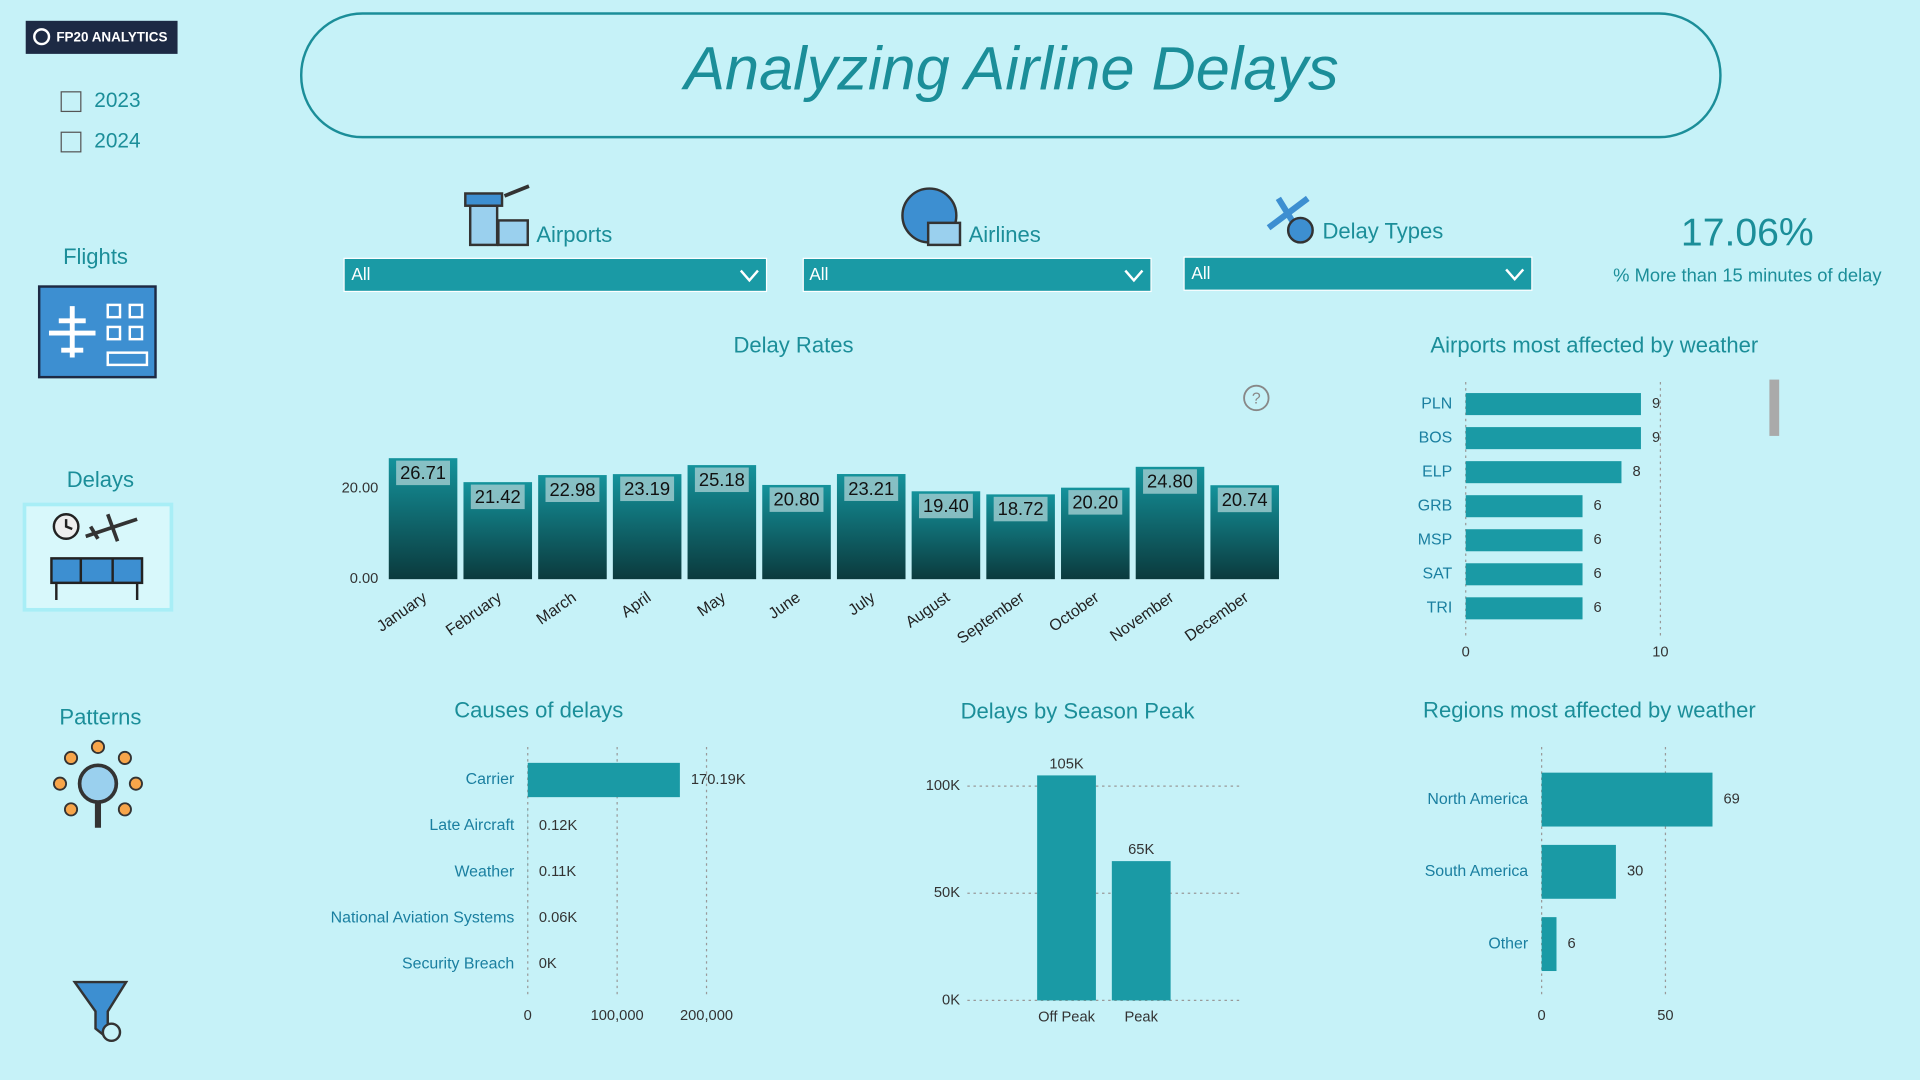 The height and width of the screenshot is (1080, 1920). Describe the element at coordinates (1440, 608) in the screenshot. I see `y-tick-label: TRI` at that location.